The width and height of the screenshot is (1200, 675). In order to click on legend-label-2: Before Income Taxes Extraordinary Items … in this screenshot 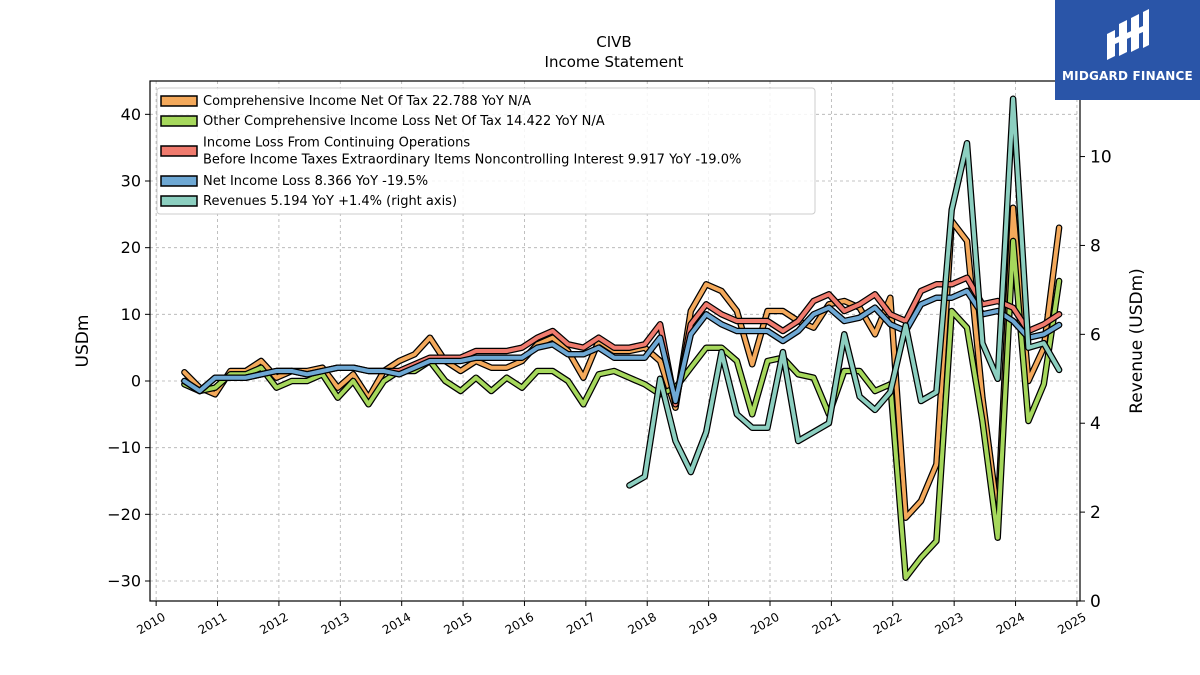, I will do `click(472, 160)`.